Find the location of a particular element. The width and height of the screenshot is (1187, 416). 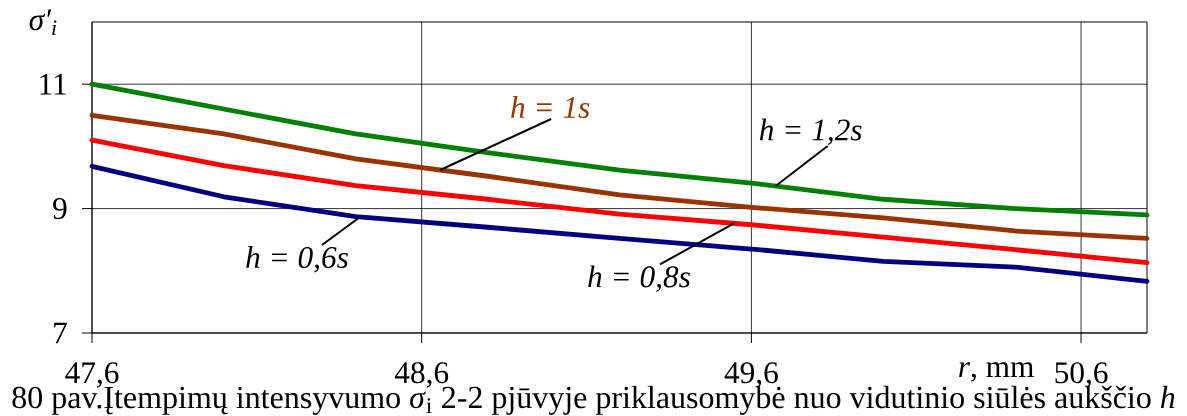

series-label: h = 0,8s is located at coordinates (639, 278).